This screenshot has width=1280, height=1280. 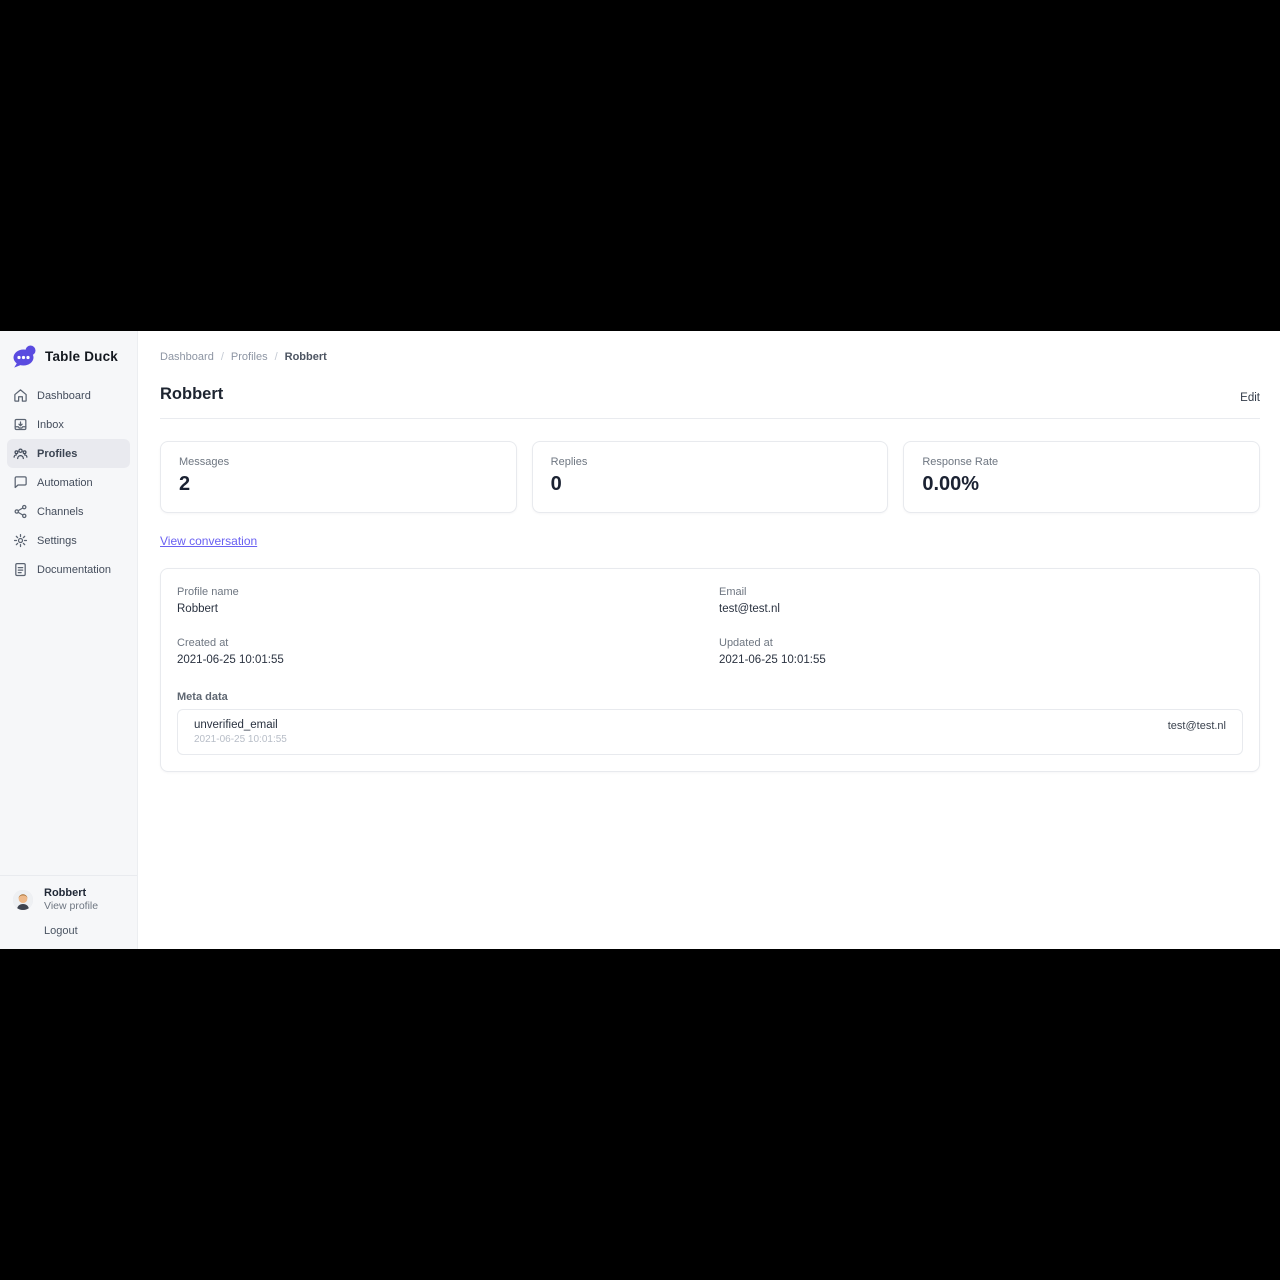 I want to click on view-profile-link: View profile, so click(x=71, y=906).